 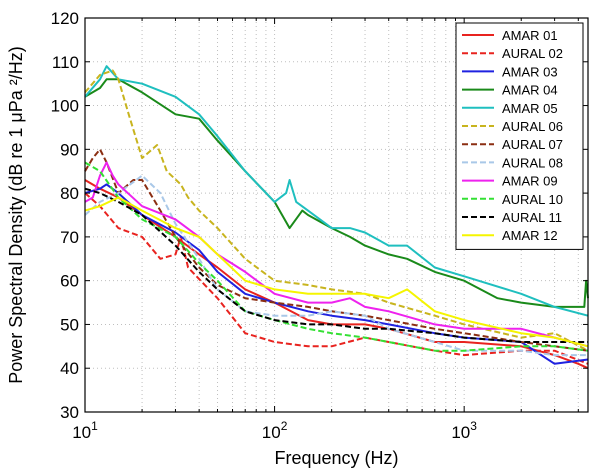 What do you see at coordinates (85, 430) in the screenshot?
I see `x-tick-label: 10¹` at bounding box center [85, 430].